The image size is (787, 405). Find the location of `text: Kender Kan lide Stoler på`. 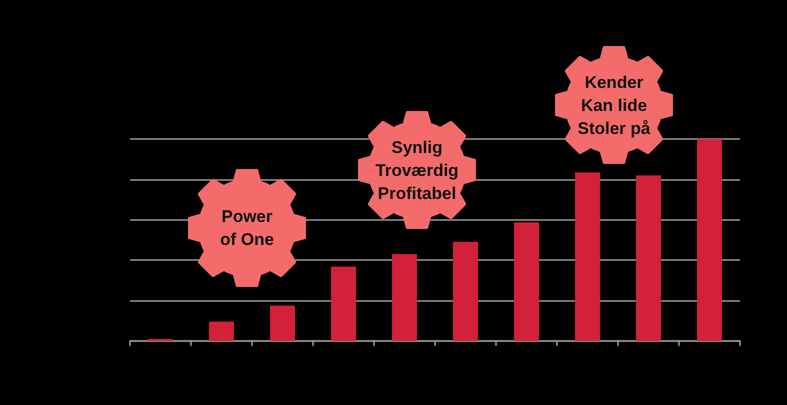

text: Kender Kan lide Stoler på is located at coordinates (614, 106).